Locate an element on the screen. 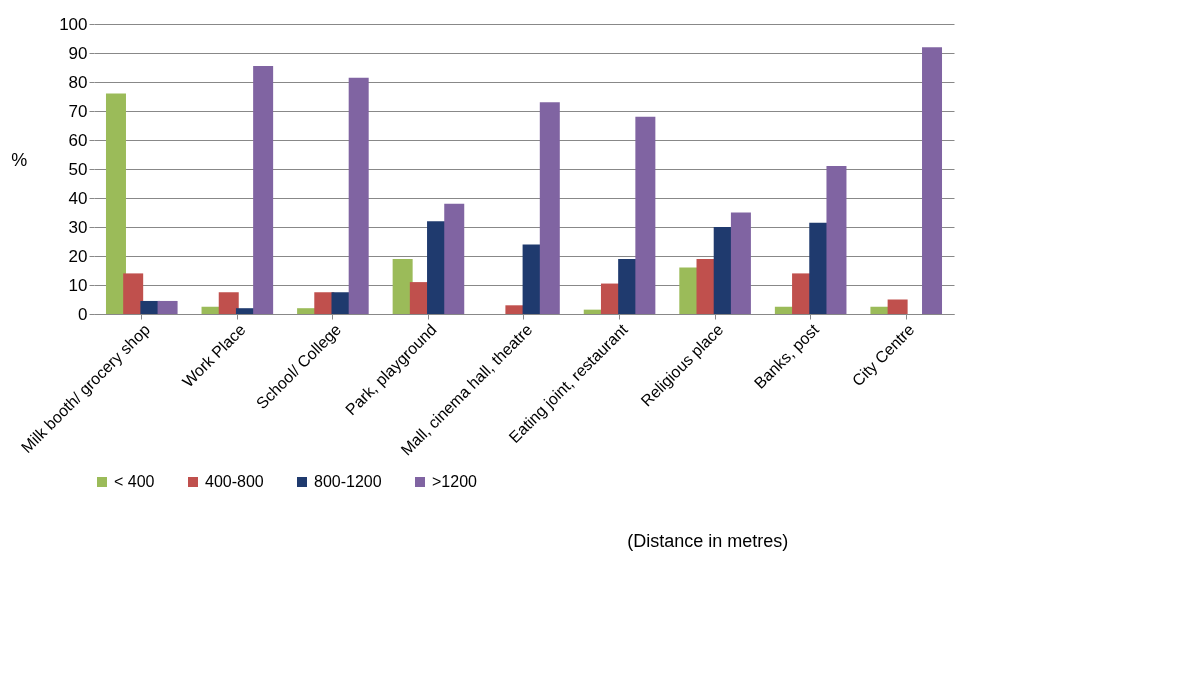  y-tick-label: 70 is located at coordinates (78, 111).